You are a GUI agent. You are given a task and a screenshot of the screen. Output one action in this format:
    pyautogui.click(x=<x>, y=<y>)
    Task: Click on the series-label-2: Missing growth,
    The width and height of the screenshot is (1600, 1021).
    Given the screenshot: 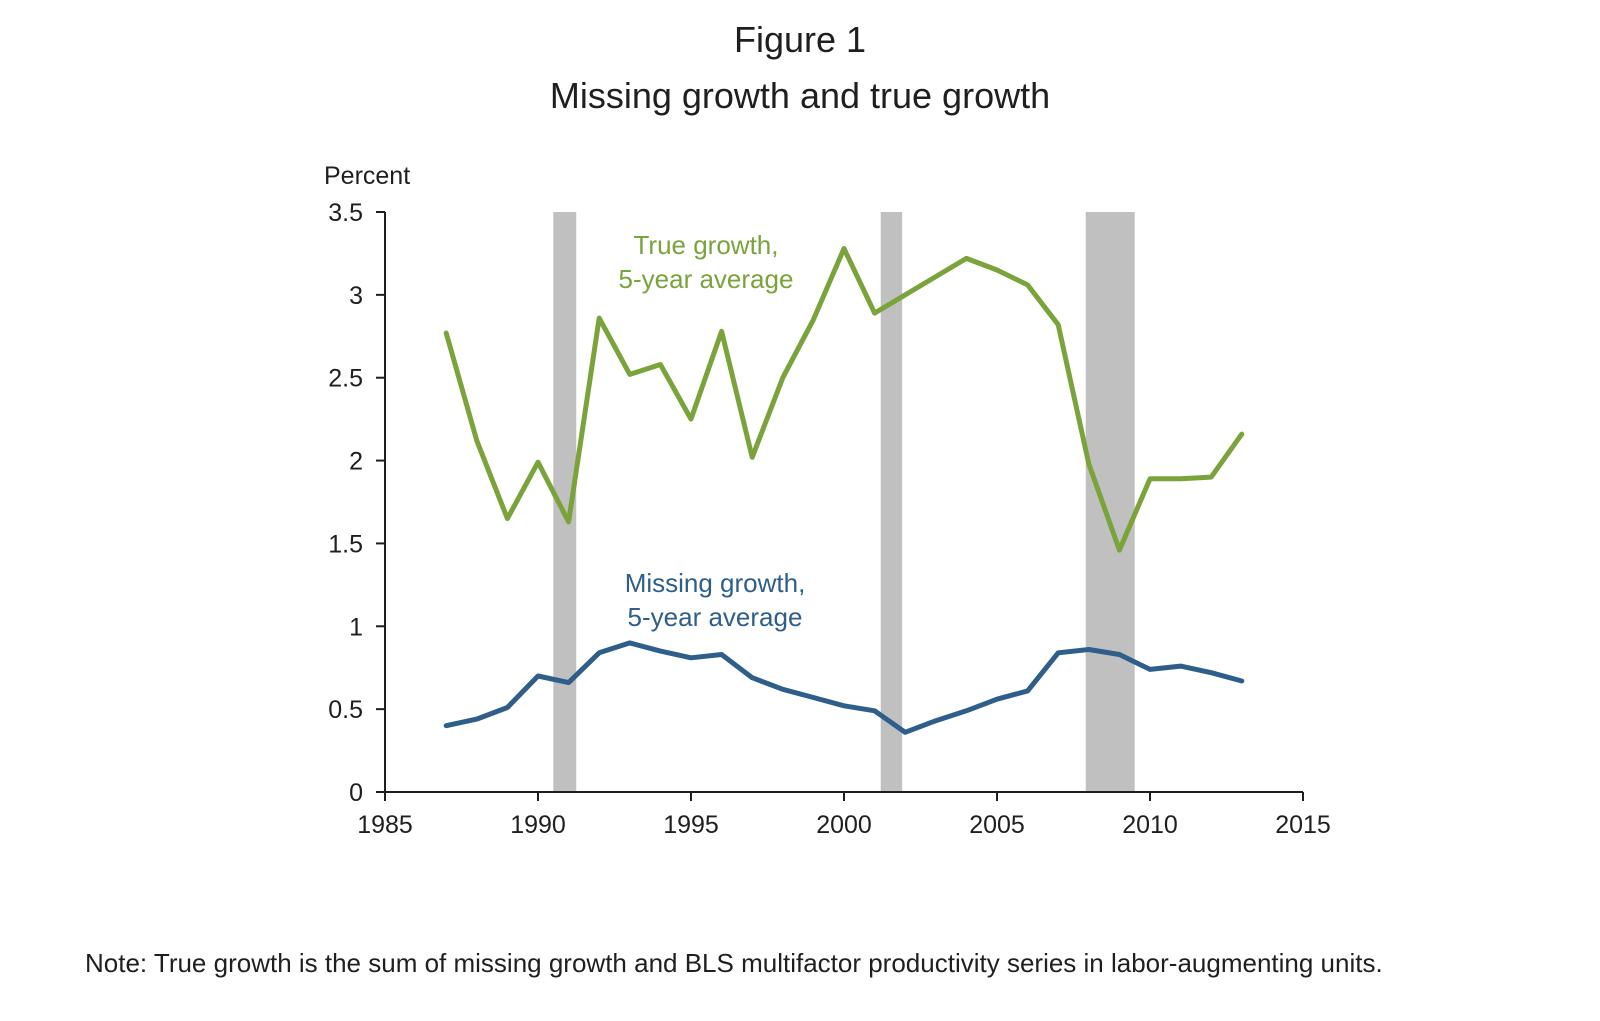 What is the action you would take?
    pyautogui.click(x=715, y=583)
    